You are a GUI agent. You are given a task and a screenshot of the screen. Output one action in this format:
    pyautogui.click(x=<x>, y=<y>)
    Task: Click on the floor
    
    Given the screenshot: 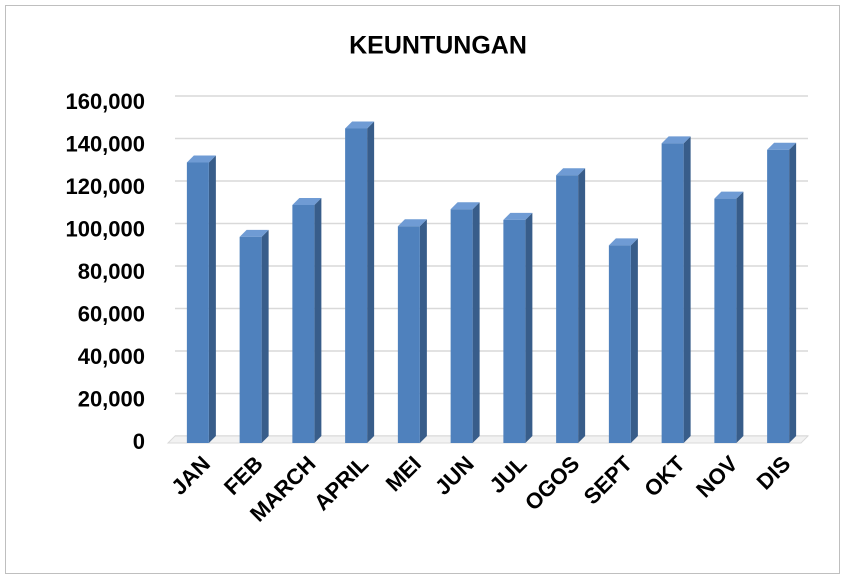 What is the action you would take?
    pyautogui.click(x=488, y=439)
    